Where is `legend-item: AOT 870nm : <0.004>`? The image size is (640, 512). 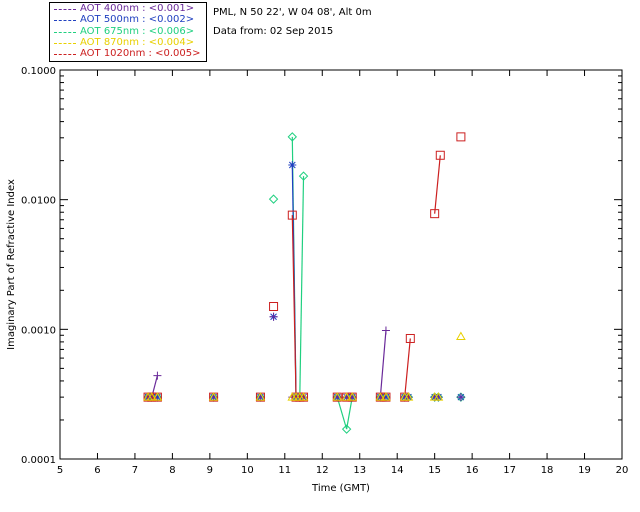 legend-item: AOT 870nm : <0.004> is located at coordinates (128, 42).